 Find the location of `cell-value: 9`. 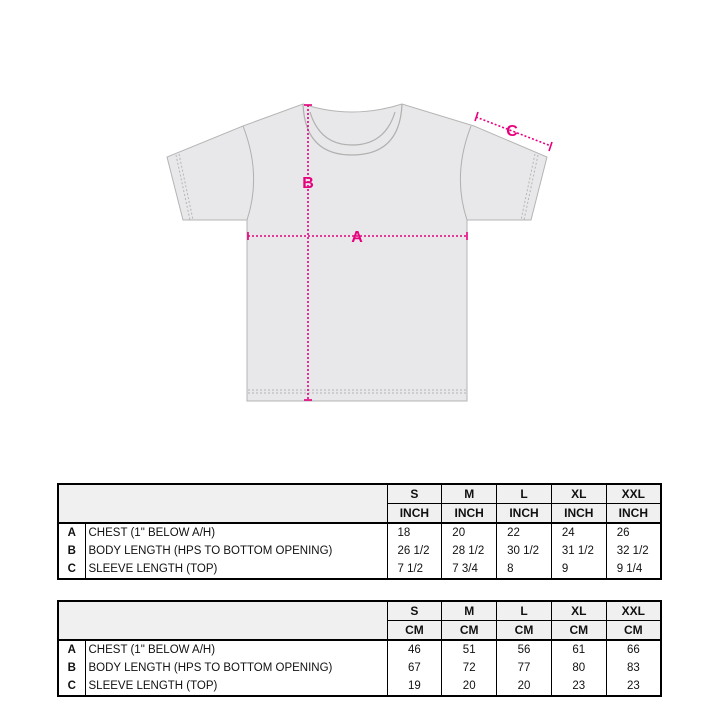

cell-value: 9 is located at coordinates (578, 569).